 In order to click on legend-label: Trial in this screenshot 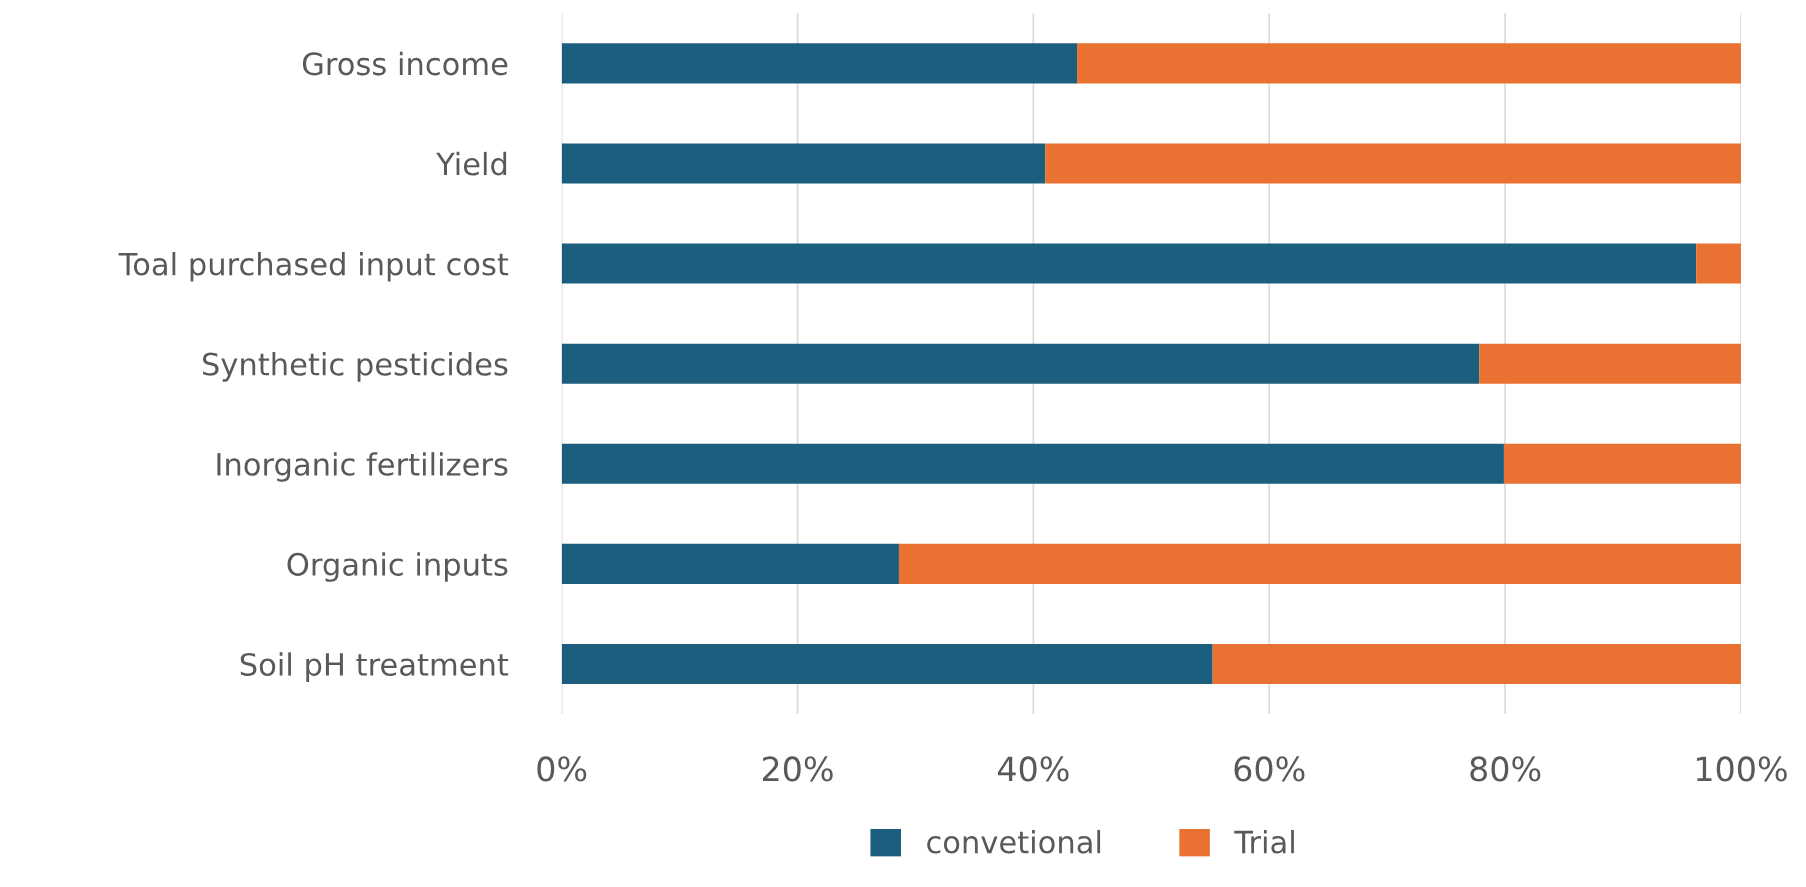, I will do `click(1264, 841)`.